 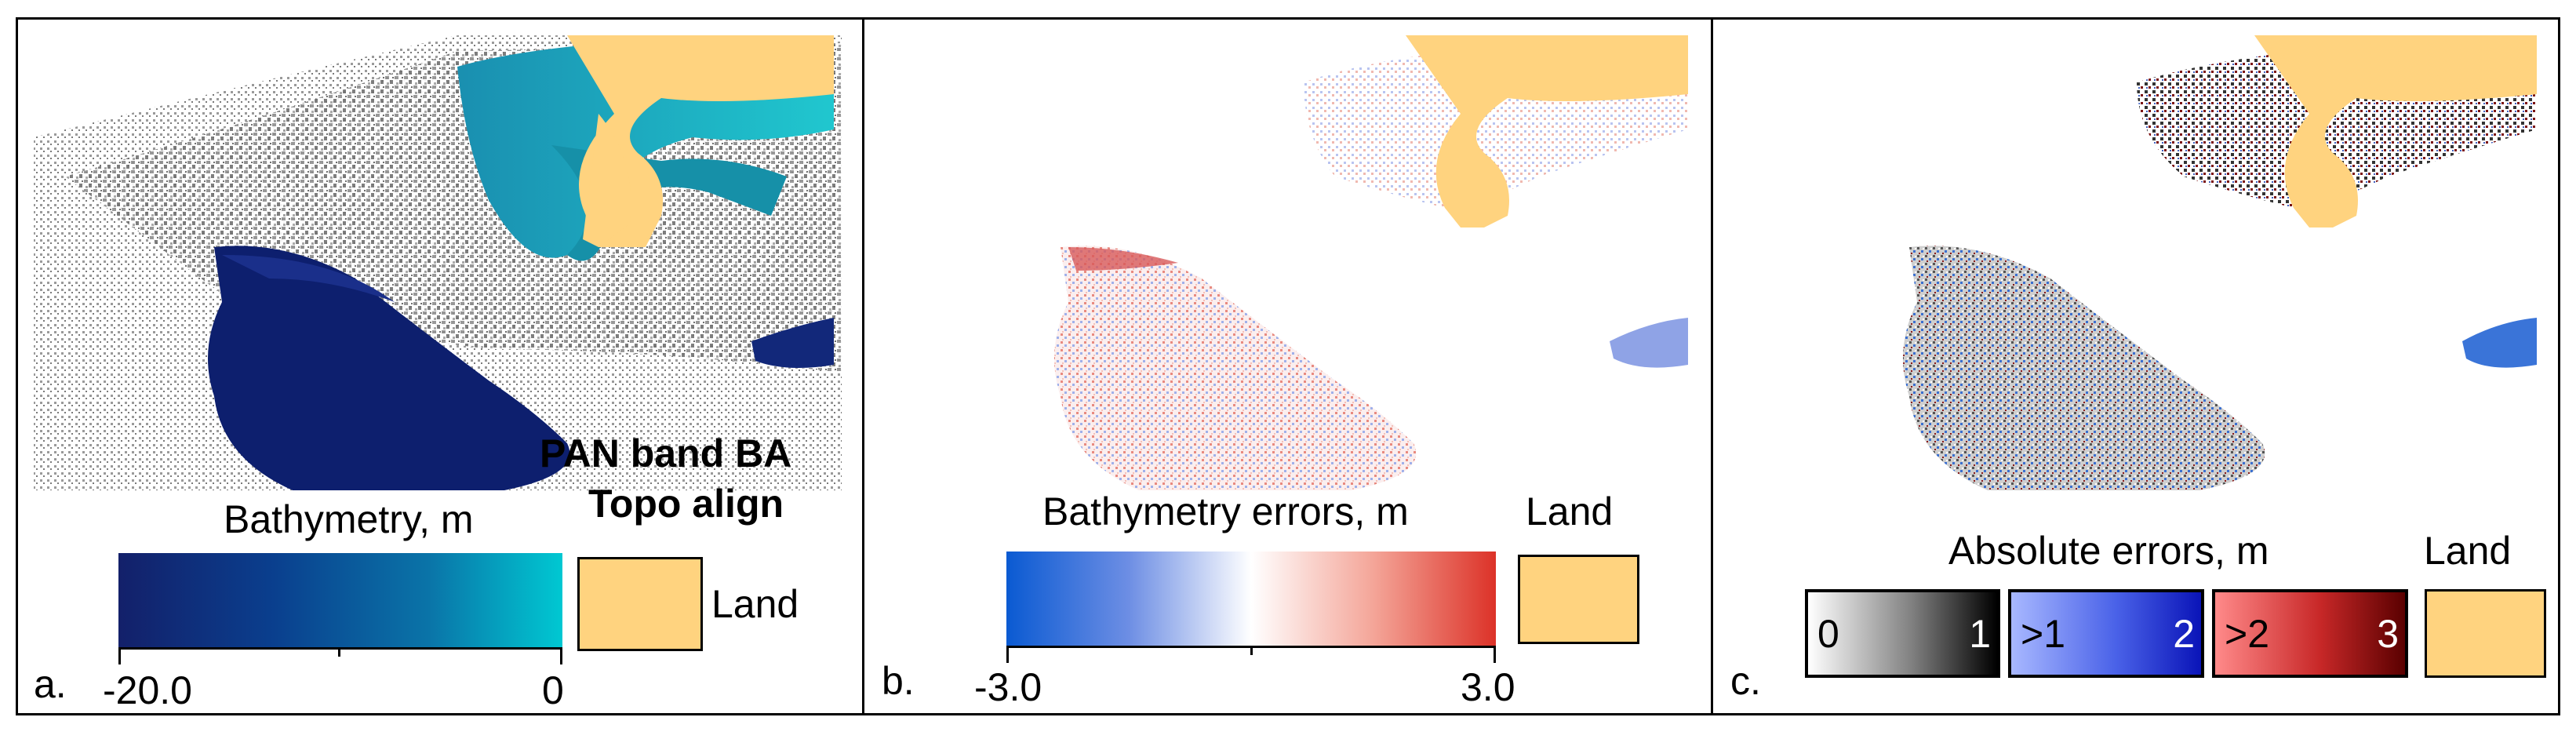 I want to click on class-right-label: 2, so click(x=2184, y=634).